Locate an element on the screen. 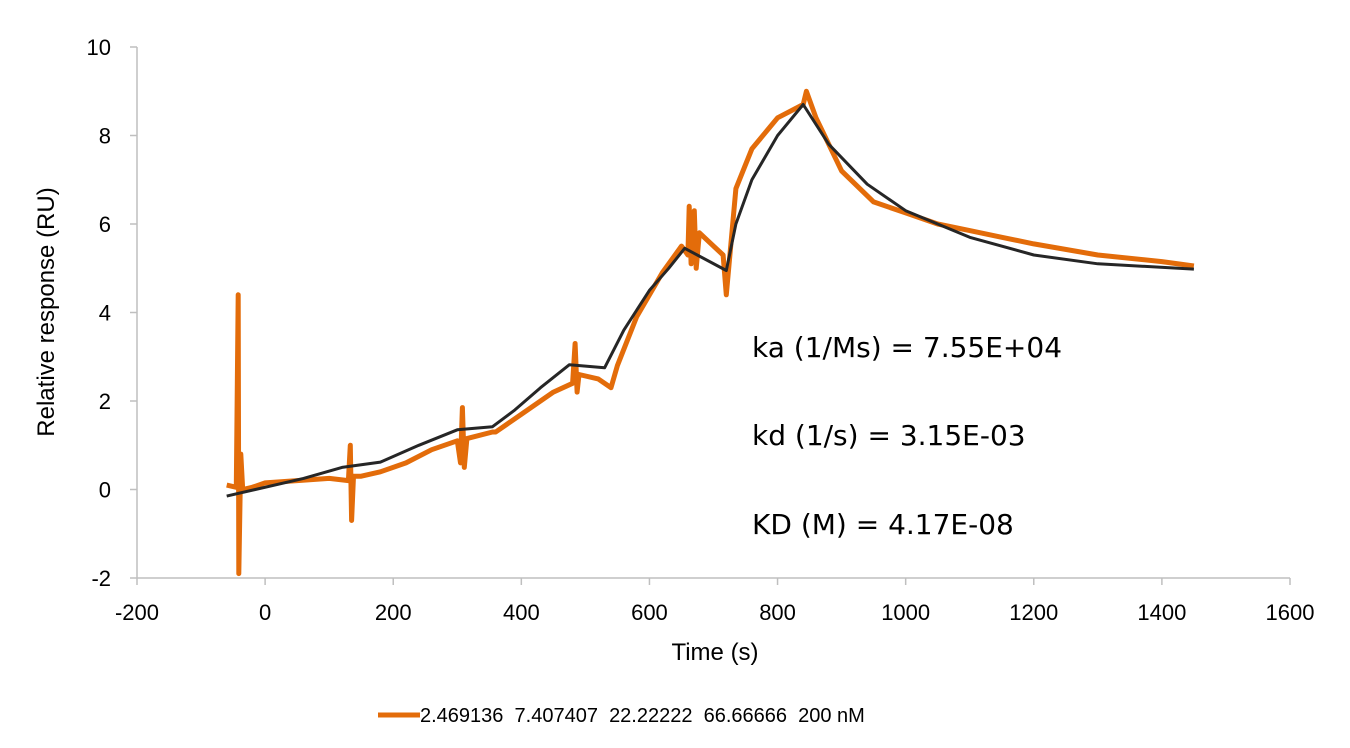  x-tick-label: 0 is located at coordinates (265, 612).